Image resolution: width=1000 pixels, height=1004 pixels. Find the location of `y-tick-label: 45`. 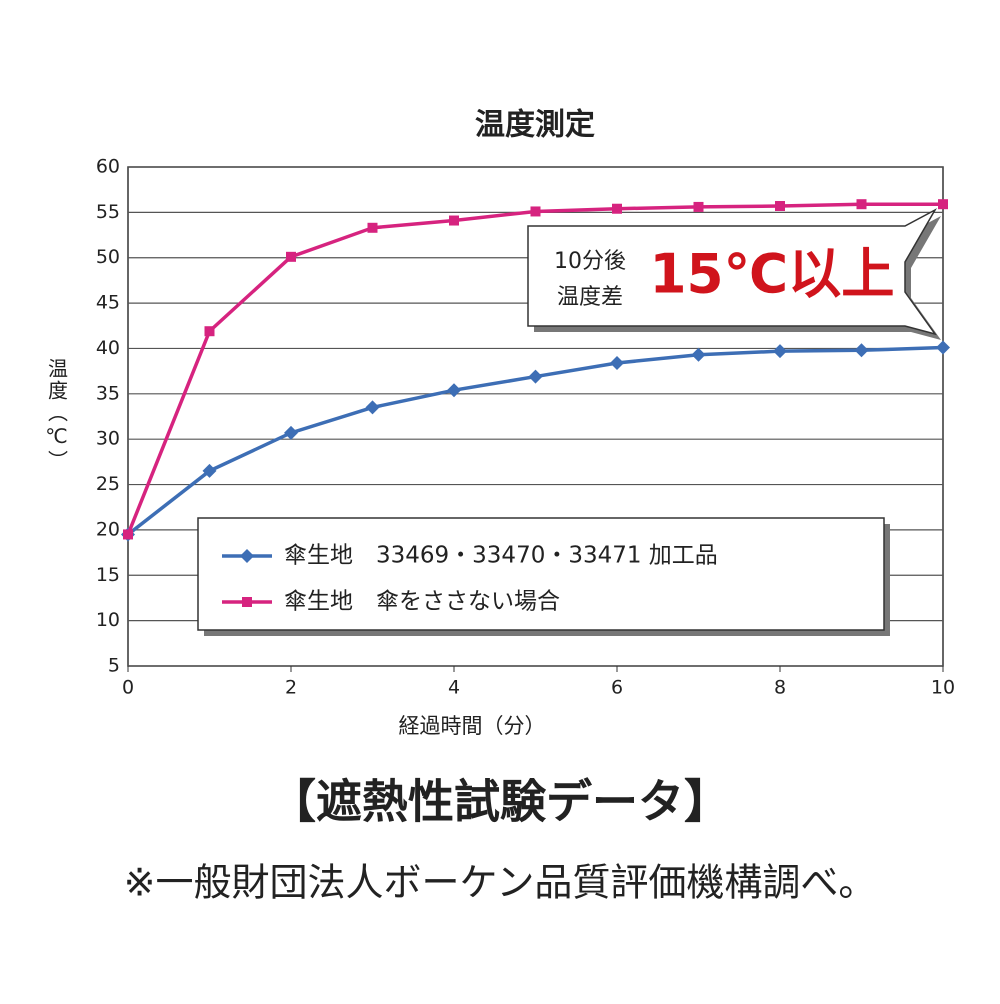

y-tick-label: 45 is located at coordinates (108, 303).